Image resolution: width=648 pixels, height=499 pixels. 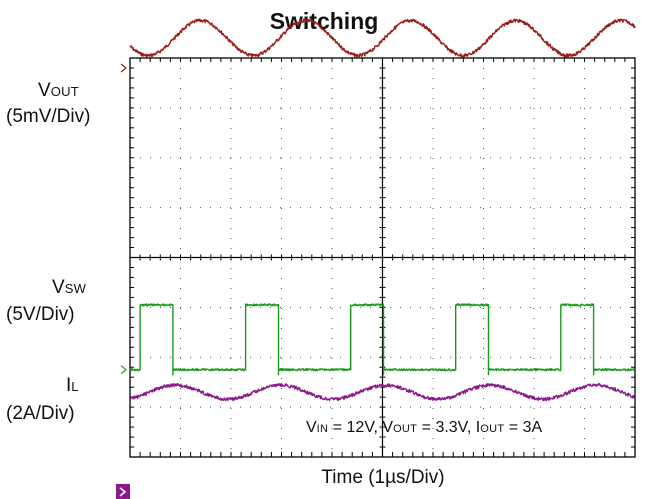 What do you see at coordinates (123, 68) in the screenshot?
I see `marker-vout` at bounding box center [123, 68].